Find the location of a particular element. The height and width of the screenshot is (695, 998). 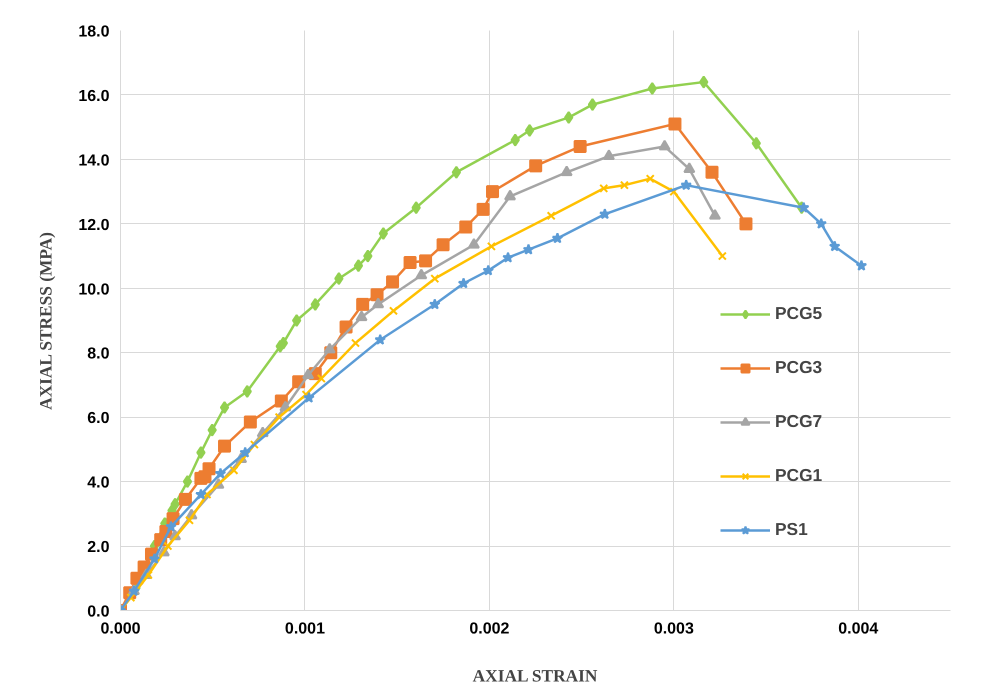

x-axis-title: AXIAL STRAIN is located at coordinates (535, 676).